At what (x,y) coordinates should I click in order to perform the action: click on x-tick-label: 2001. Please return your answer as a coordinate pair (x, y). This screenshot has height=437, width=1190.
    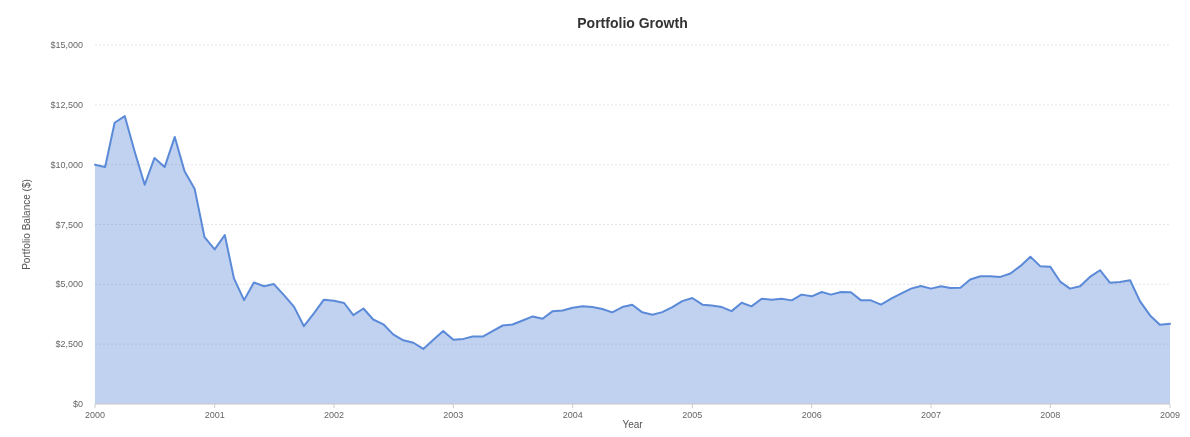
    Looking at the image, I should click on (214, 415).